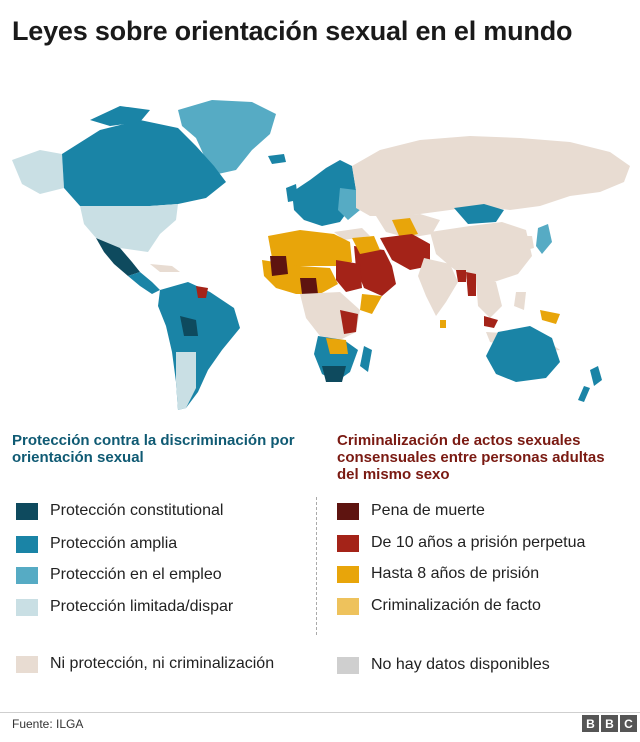  Describe the element at coordinates (189, 326) in the screenshot. I see `bolivia` at that location.